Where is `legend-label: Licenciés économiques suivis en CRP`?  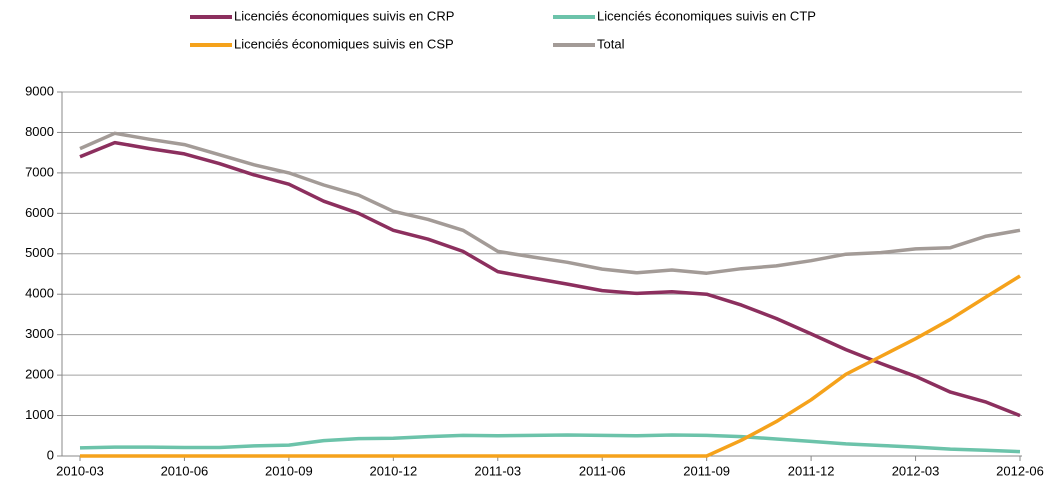
legend-label: Licenciés économiques suivis en CRP is located at coordinates (344, 15).